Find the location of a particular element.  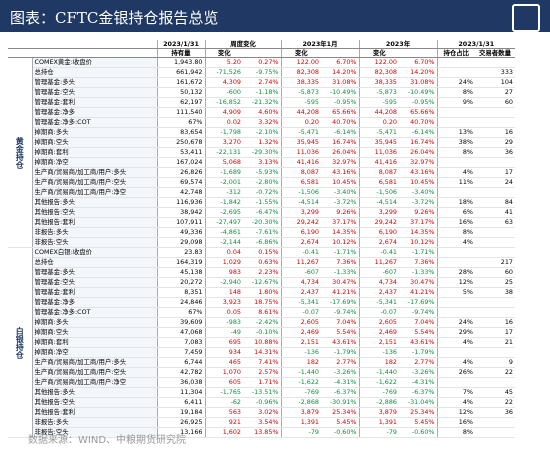

cell: 28% is located at coordinates (455, 272).